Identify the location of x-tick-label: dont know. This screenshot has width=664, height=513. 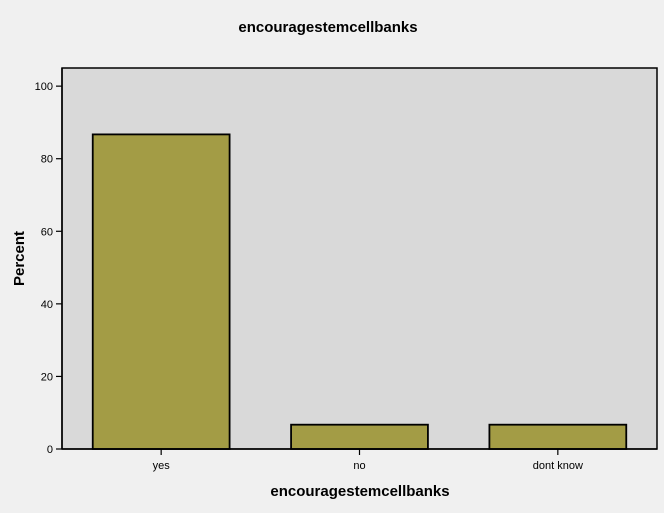
(558, 466).